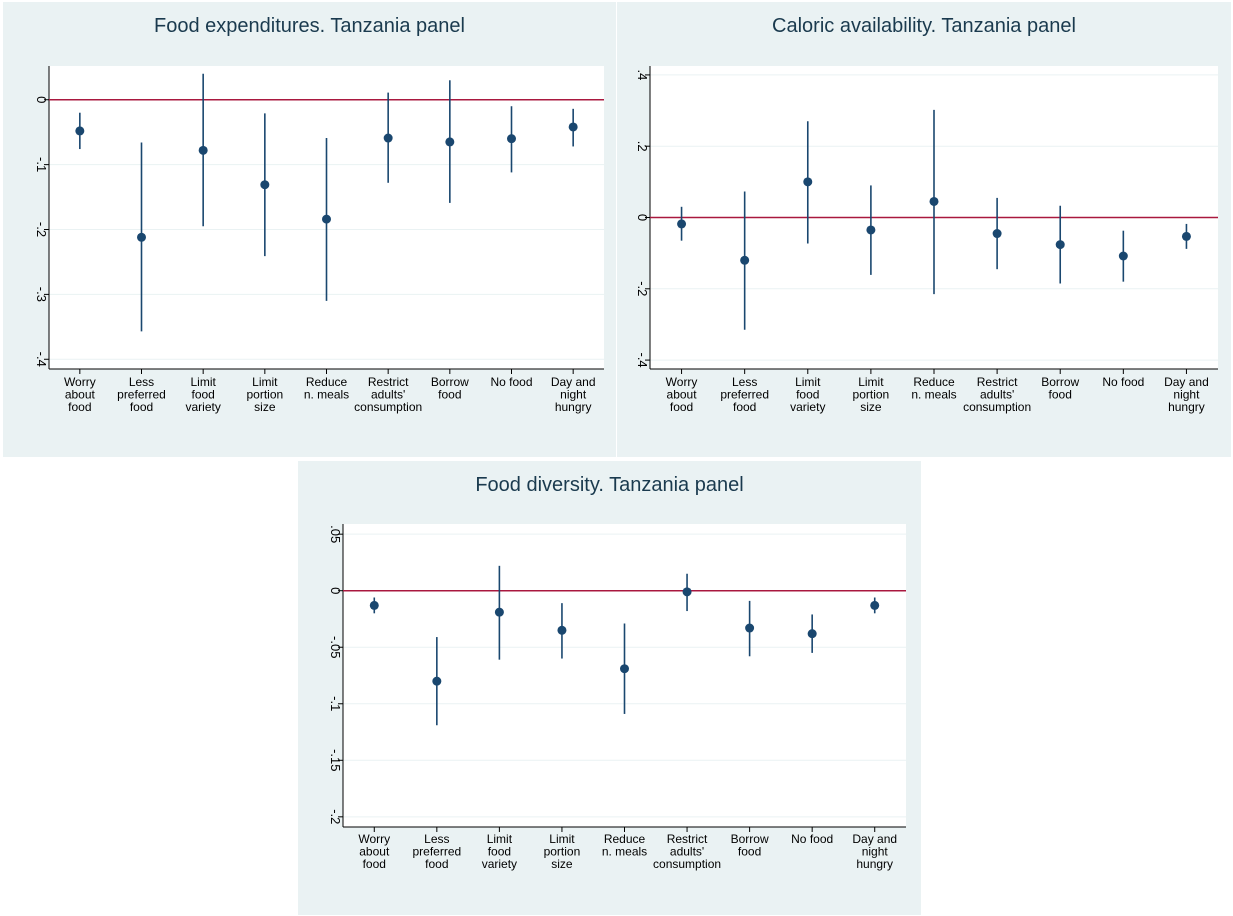 The image size is (1233, 916). What do you see at coordinates (335, 534) in the screenshot?
I see `y-tick-label: .05` at bounding box center [335, 534].